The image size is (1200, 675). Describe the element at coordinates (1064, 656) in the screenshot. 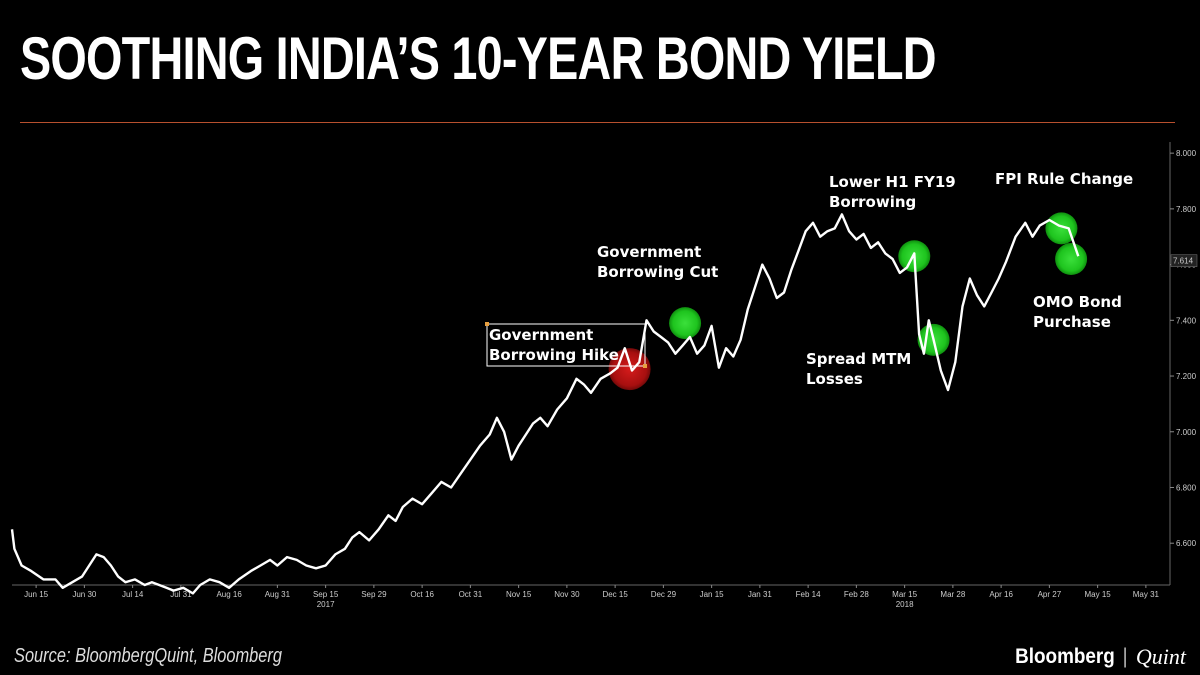

I see `brand-name: Bloomberg` at that location.